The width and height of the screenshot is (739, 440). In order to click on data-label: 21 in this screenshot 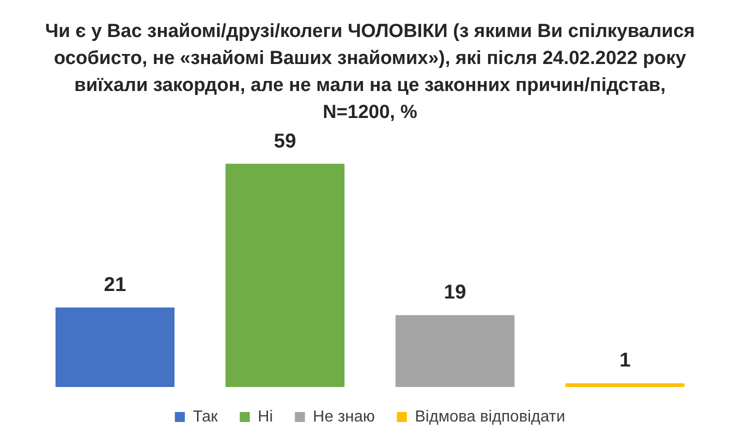, I will do `click(115, 285)`.